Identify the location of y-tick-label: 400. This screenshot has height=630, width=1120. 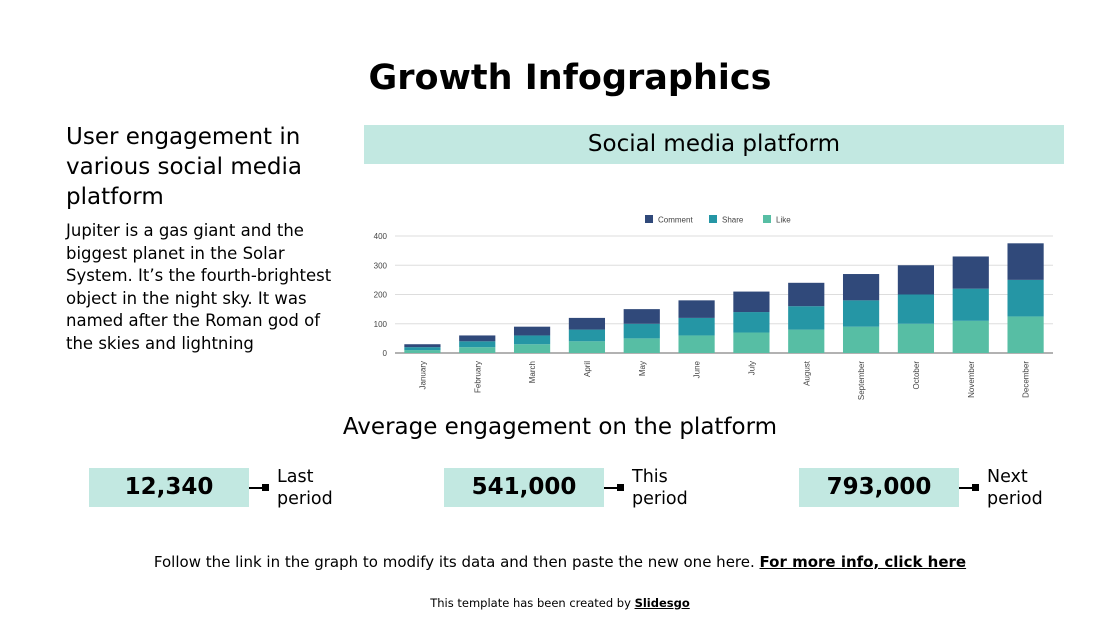
(381, 236).